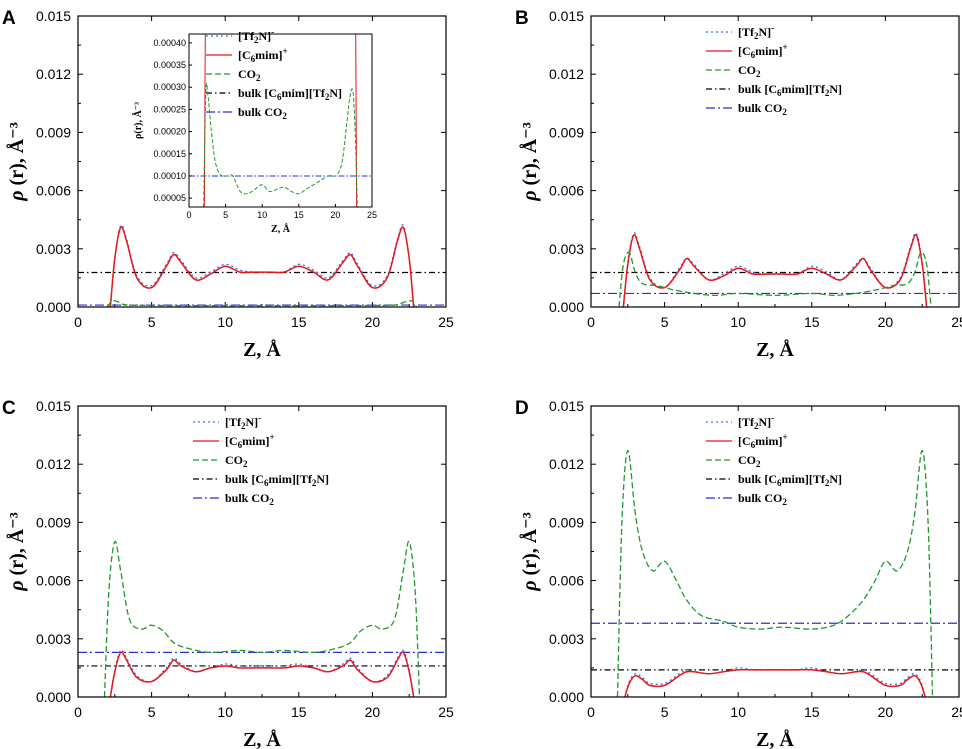 The height and width of the screenshot is (749, 962). What do you see at coordinates (280, 120) in the screenshot?
I see `inset-plot-area` at bounding box center [280, 120].